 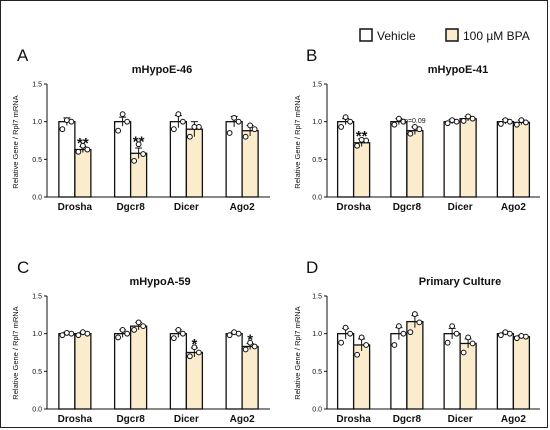 I want to click on chart-title: mHypoA-59, so click(x=159, y=282).